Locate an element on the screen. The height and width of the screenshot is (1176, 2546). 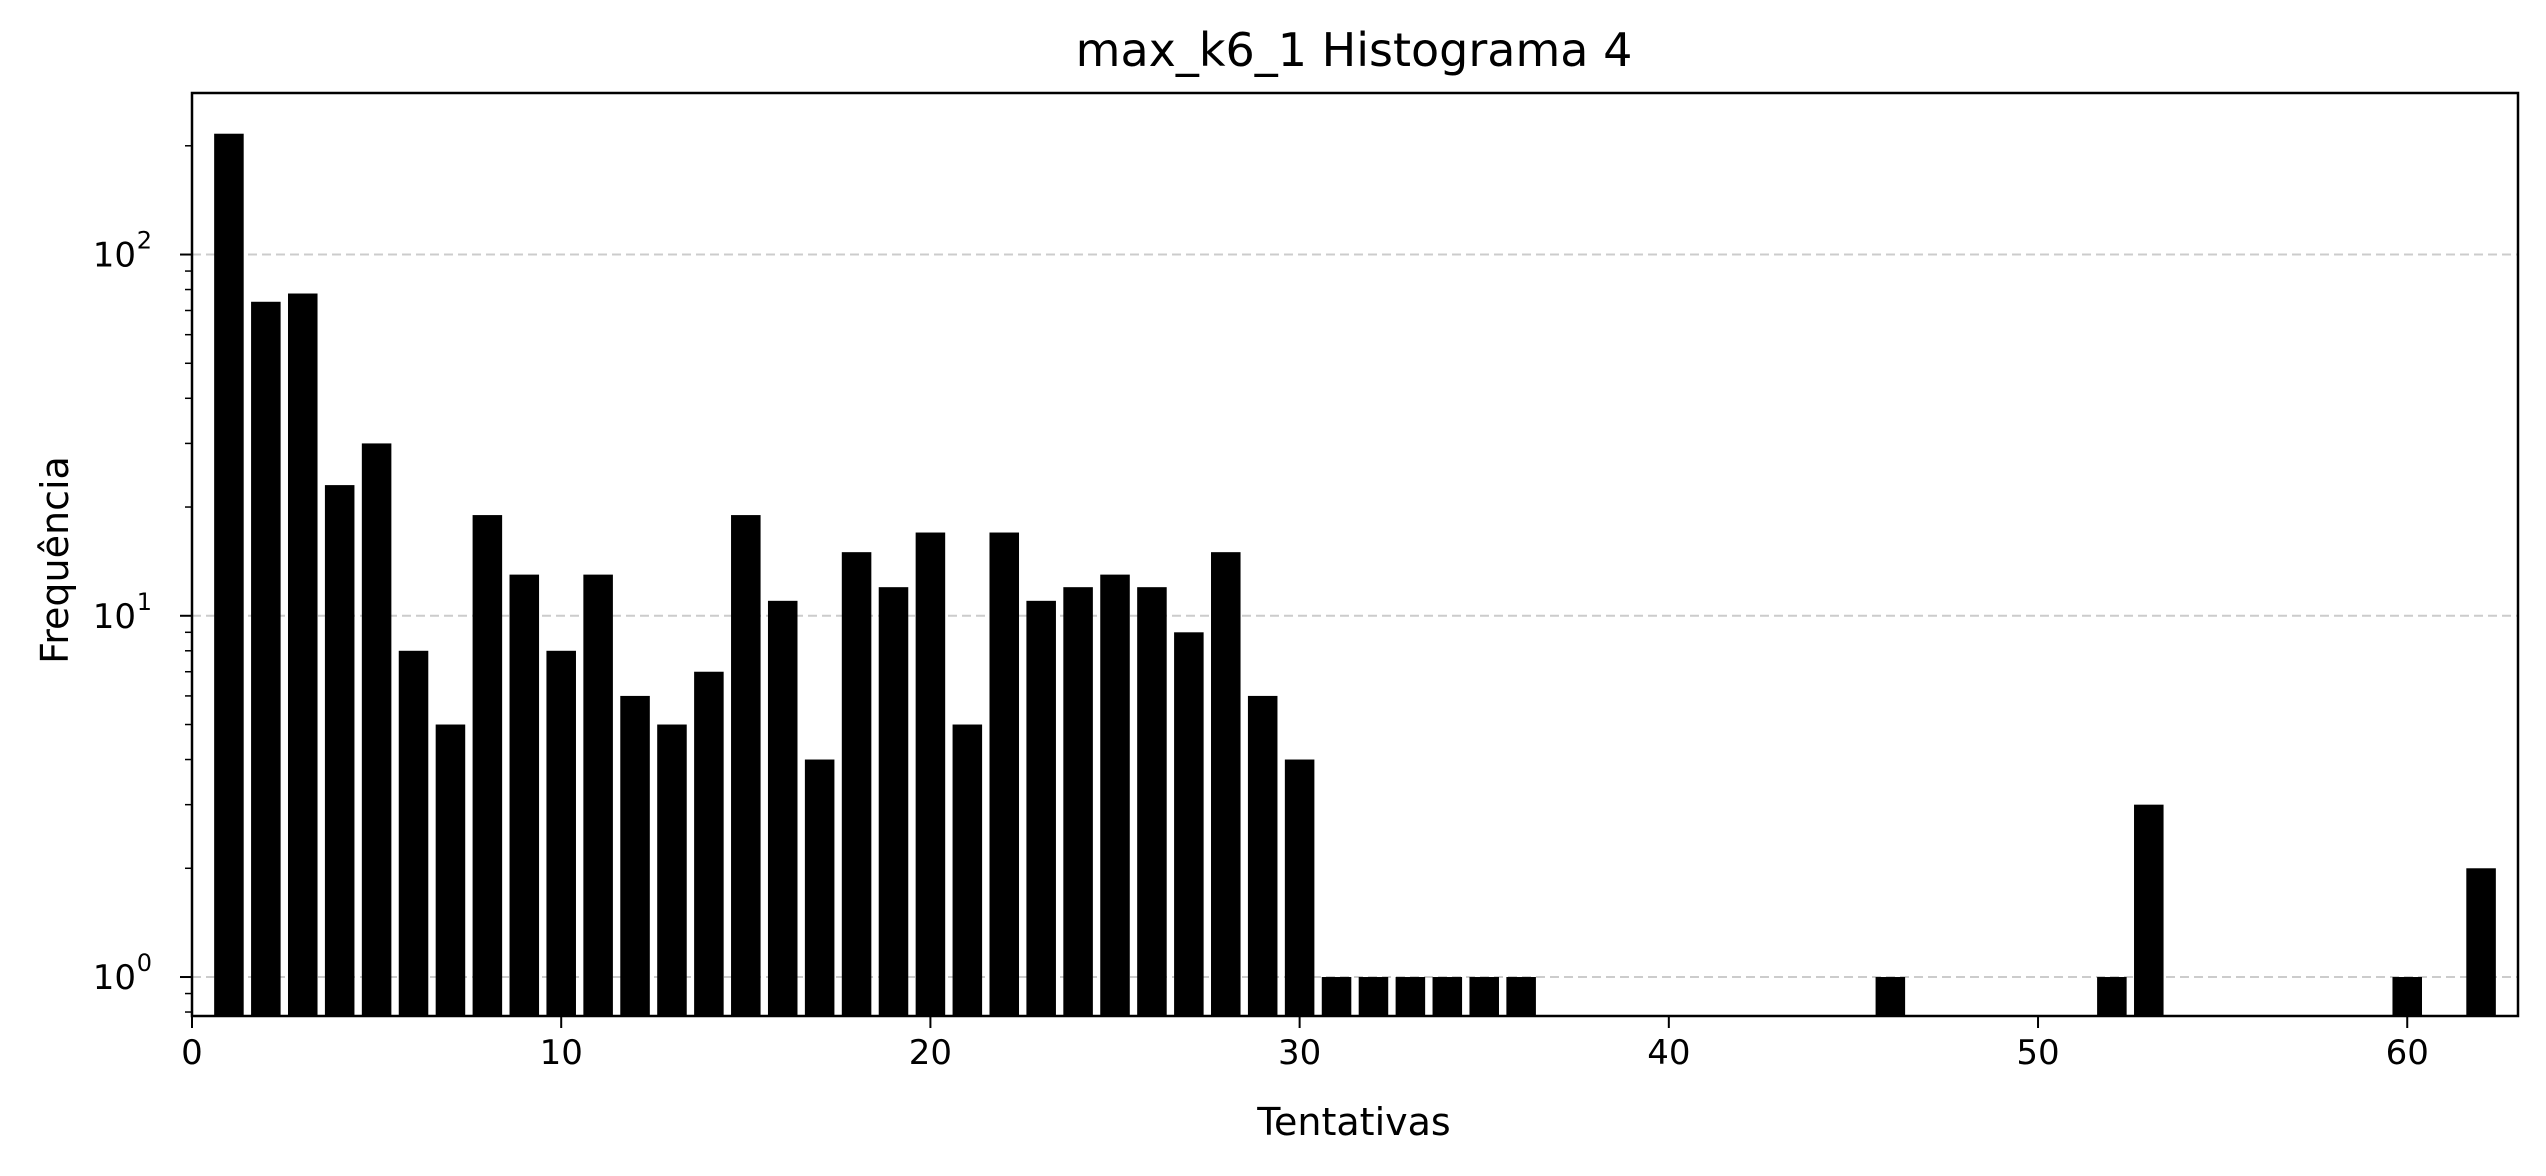
y-tick-label-0: 10 is located at coordinates (114, 978).